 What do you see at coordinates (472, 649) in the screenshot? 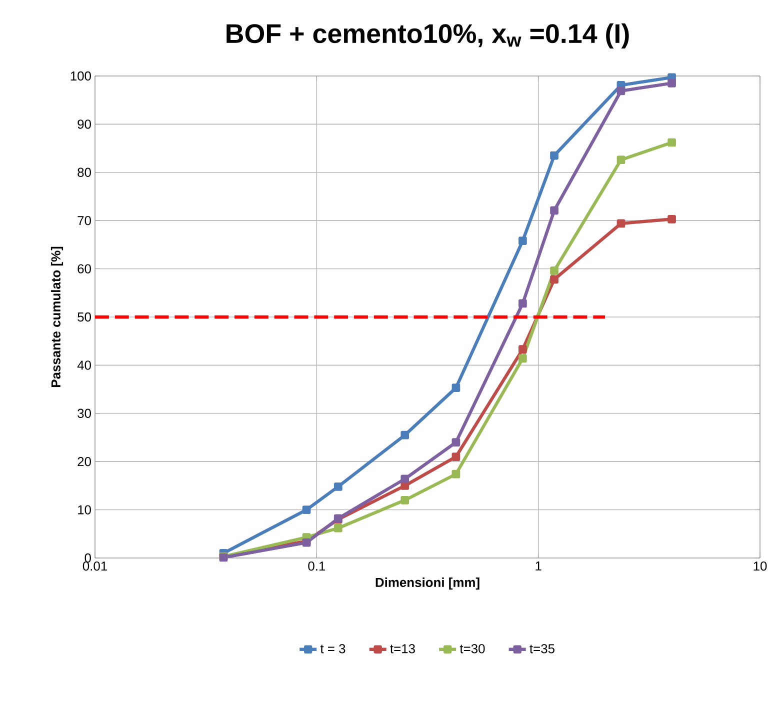
I see `legend-label: t=30` at bounding box center [472, 649].